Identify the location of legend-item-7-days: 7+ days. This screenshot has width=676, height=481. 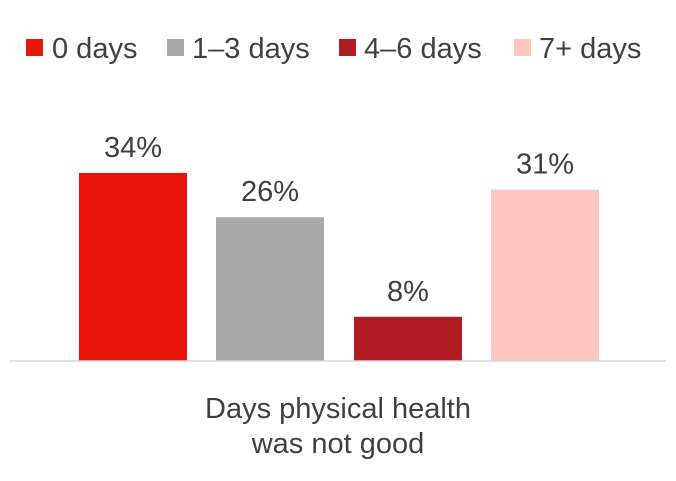
(577, 49).